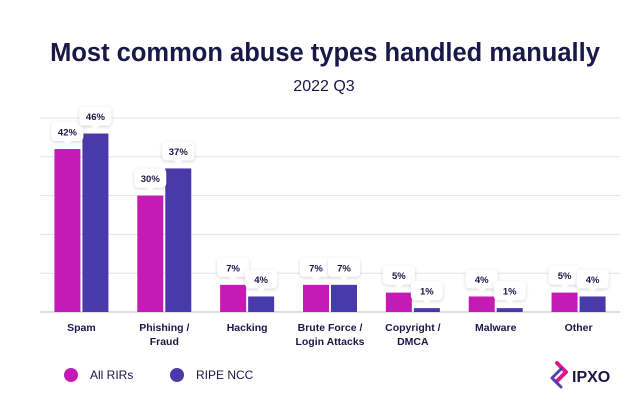 The image size is (640, 411). I want to click on x-axis-label: Phishing / Fraud, so click(164, 335).